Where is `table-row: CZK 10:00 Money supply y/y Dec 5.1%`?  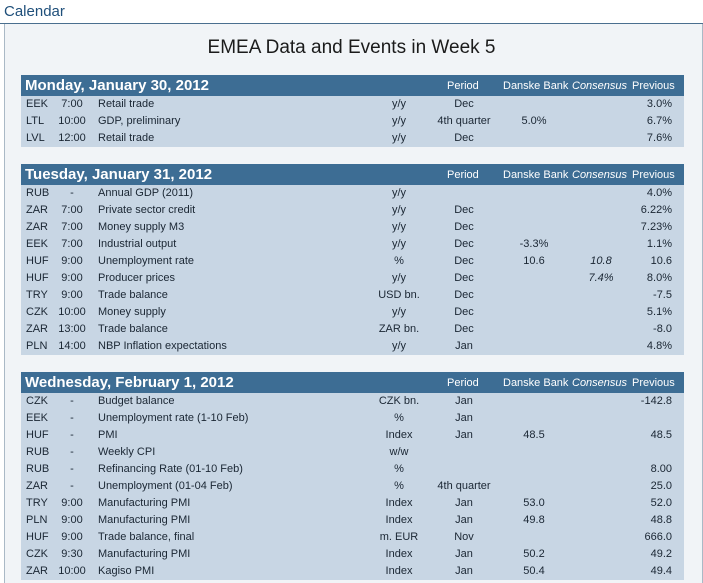 table-row: CZK 10:00 Money supply y/y Dec 5.1% is located at coordinates (352, 312).